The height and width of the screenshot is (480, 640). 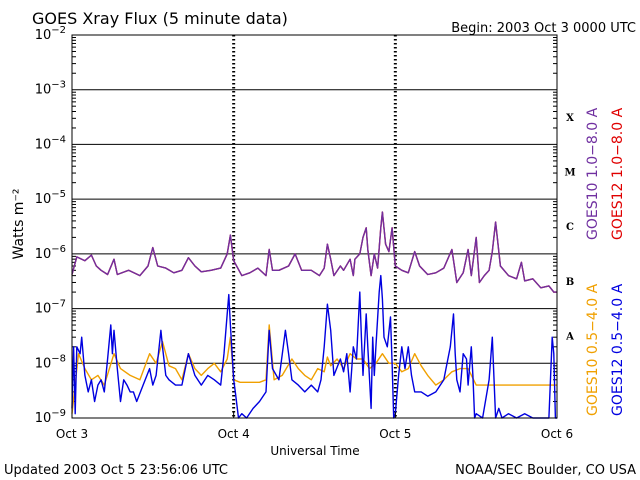 I want to click on flare-class-c: C, so click(x=570, y=227).